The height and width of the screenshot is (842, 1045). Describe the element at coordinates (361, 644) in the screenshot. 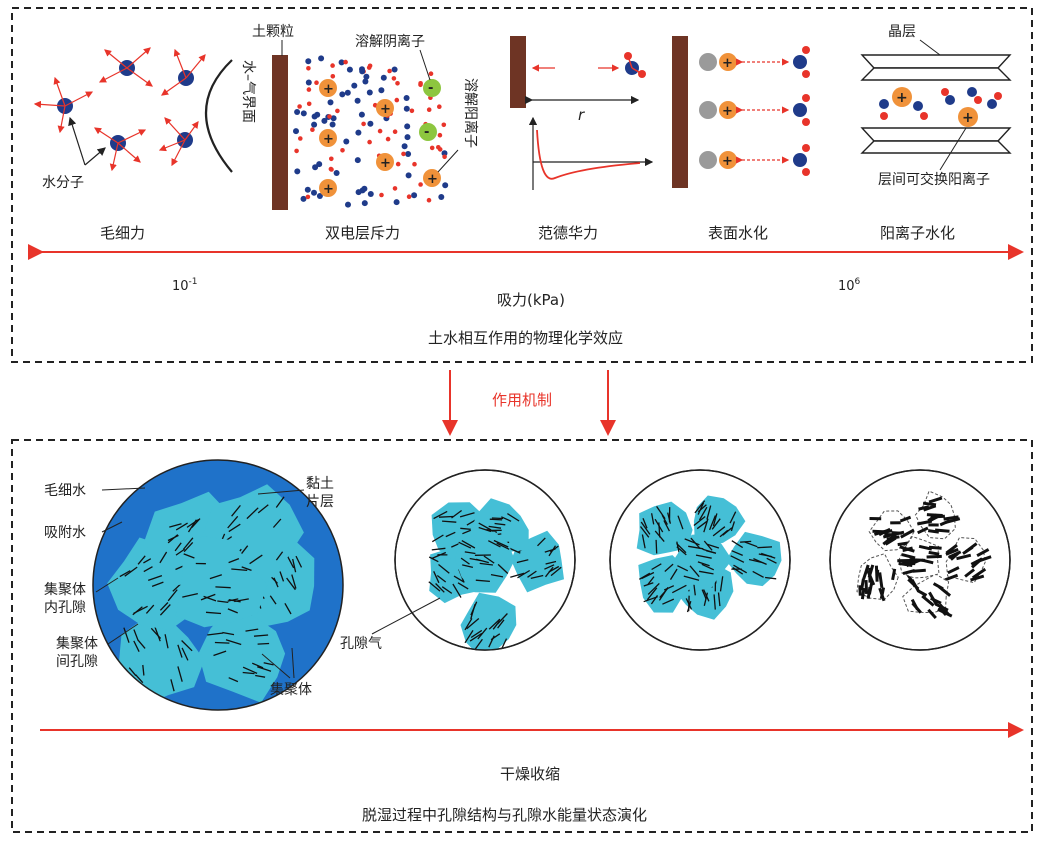

I see `pore-air-label: 孔隙气` at that location.